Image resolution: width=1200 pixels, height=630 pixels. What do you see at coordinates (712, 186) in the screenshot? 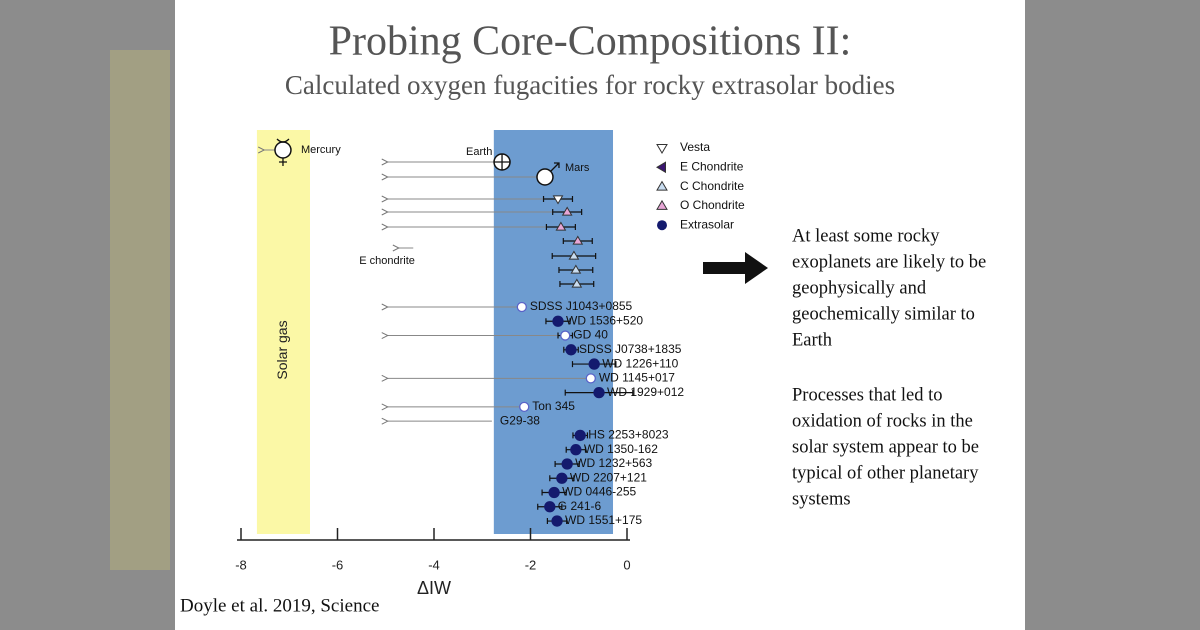
I see `legend-label: C Chondrite` at bounding box center [712, 186].